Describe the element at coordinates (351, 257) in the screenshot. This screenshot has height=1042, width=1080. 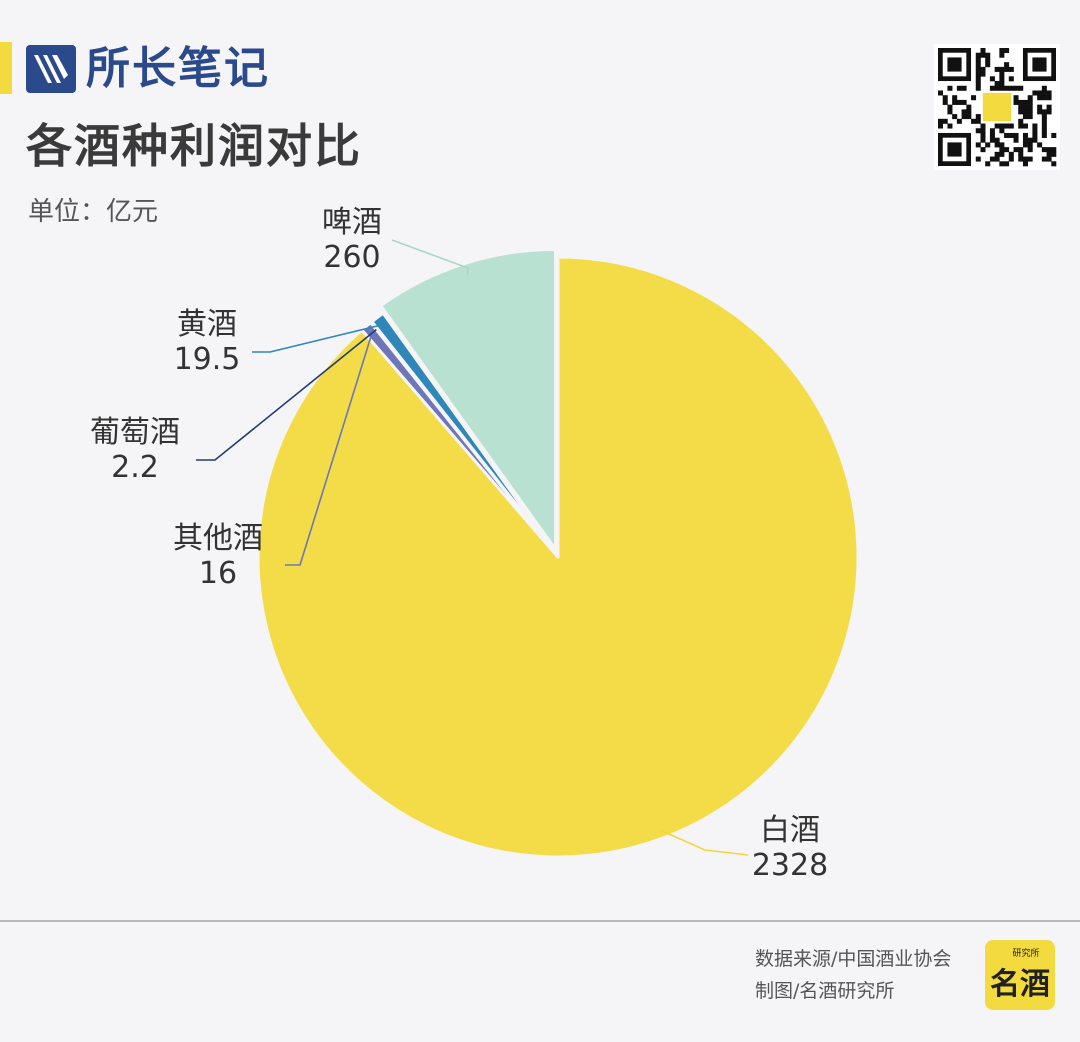
I see `slice-value-4: 260` at that location.